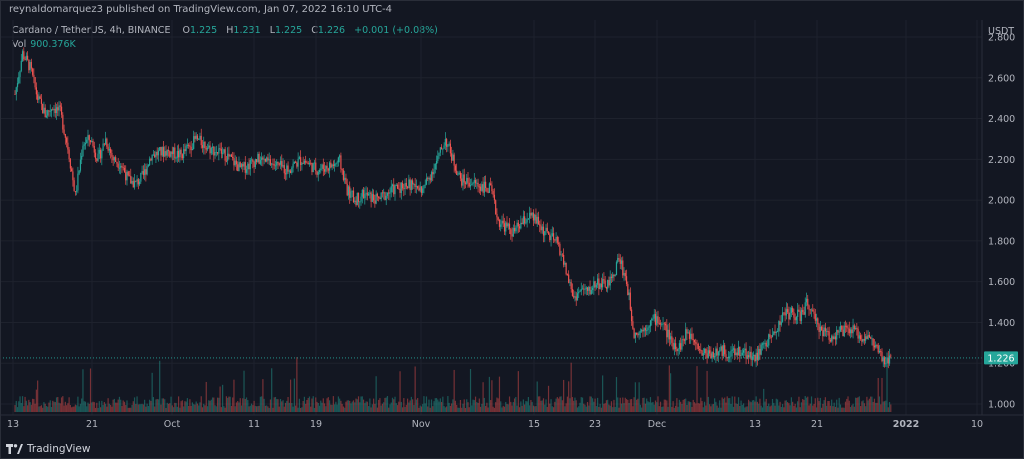 This screenshot has width=1024, height=459. I want to click on tradingview-logo-icon, so click(14, 449).